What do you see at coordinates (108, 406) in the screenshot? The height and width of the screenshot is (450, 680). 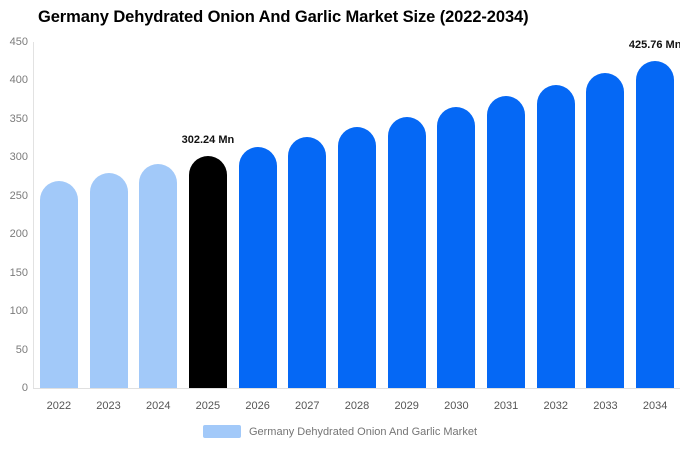 I see `x-tick-label-2023: 2023` at bounding box center [108, 406].